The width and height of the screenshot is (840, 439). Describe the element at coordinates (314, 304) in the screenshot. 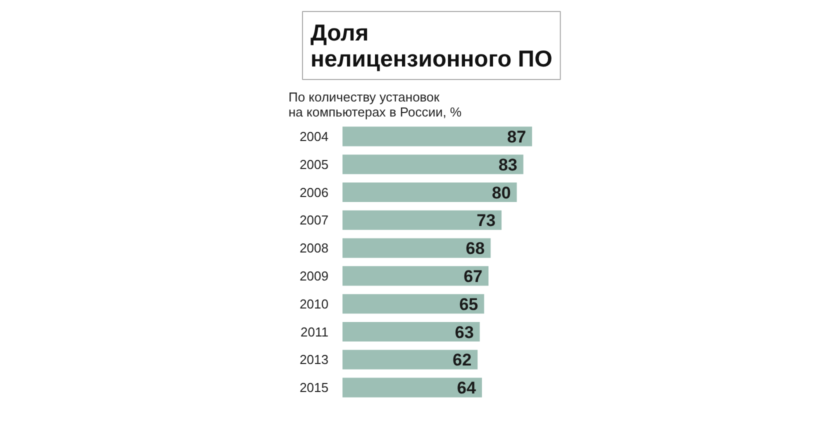

I see `y-tick-label: 2010` at that location.